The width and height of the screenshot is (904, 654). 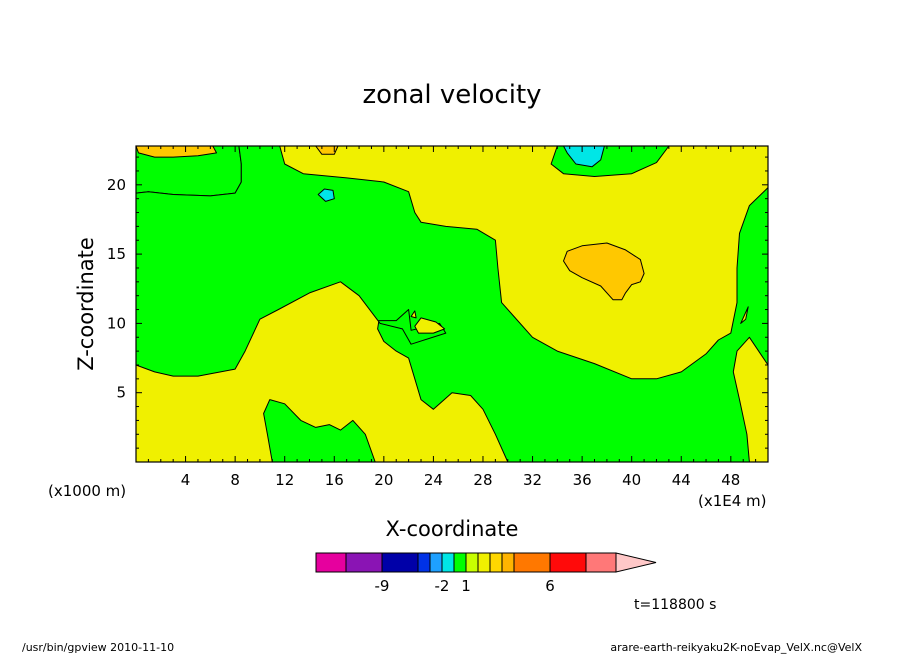 I want to click on colorbar-label: 1, so click(x=466, y=586).